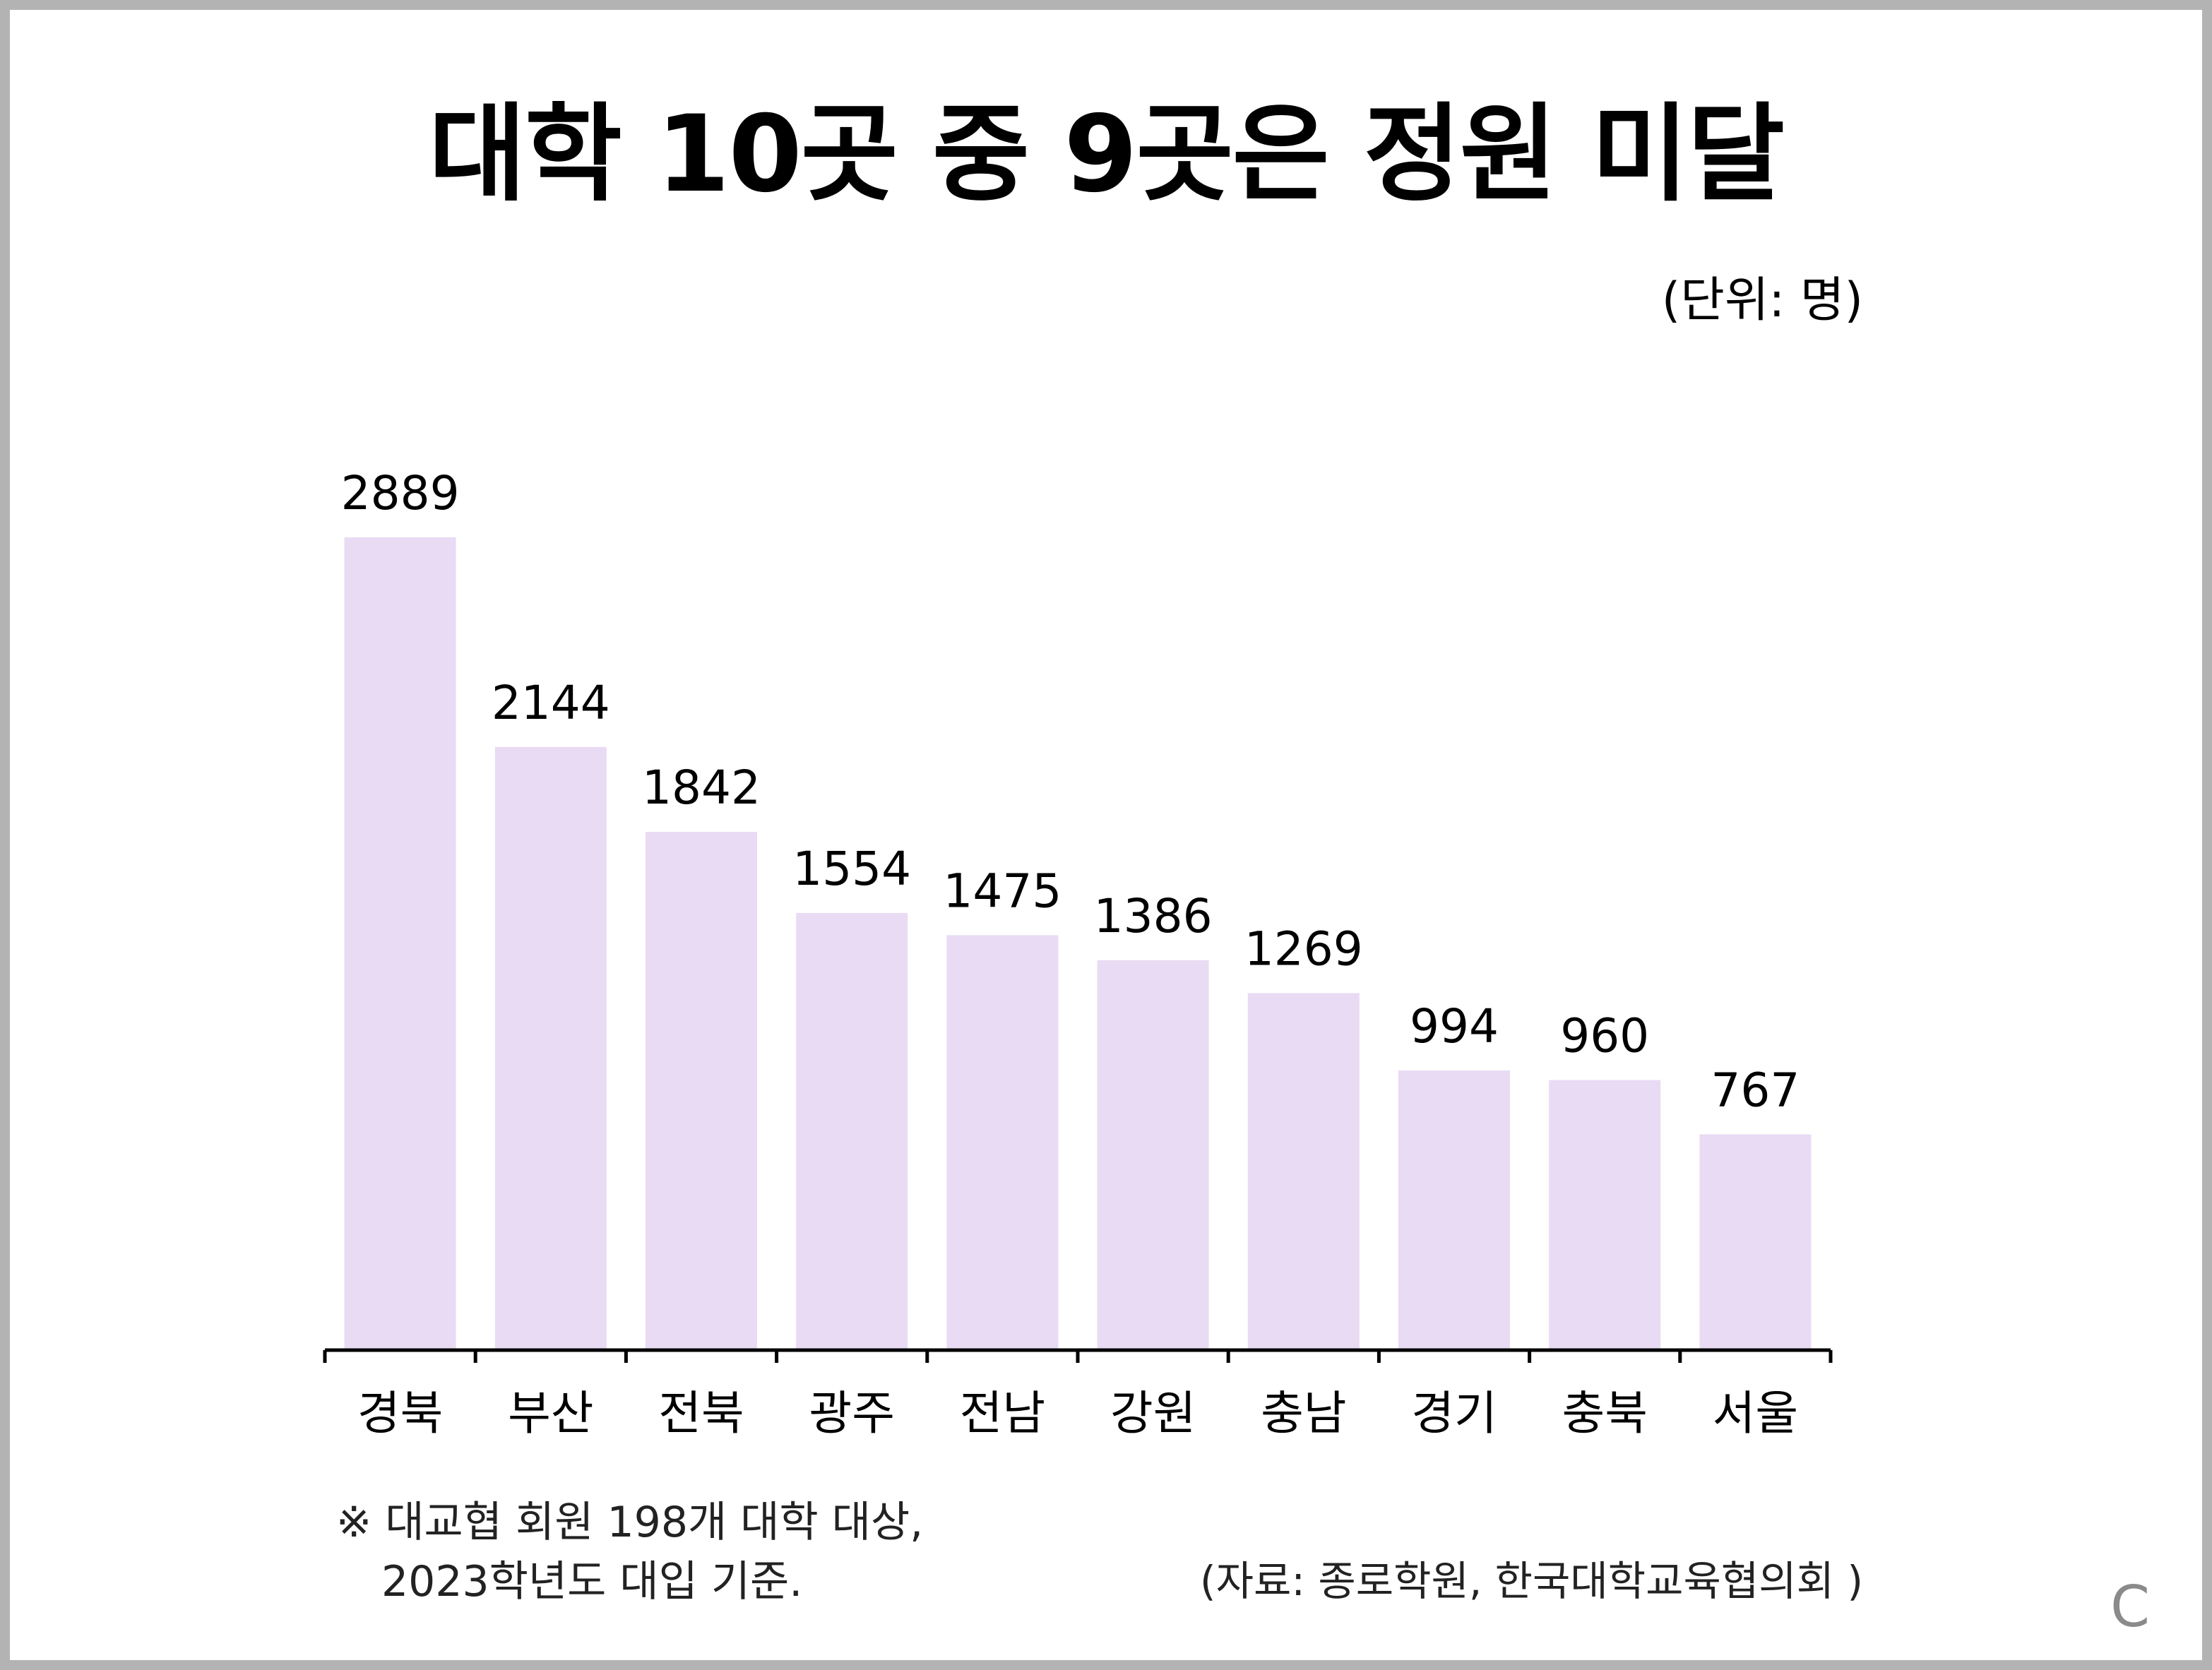 The image size is (2212, 1670). I want to click on bar-서울, so click(1755, 1242).